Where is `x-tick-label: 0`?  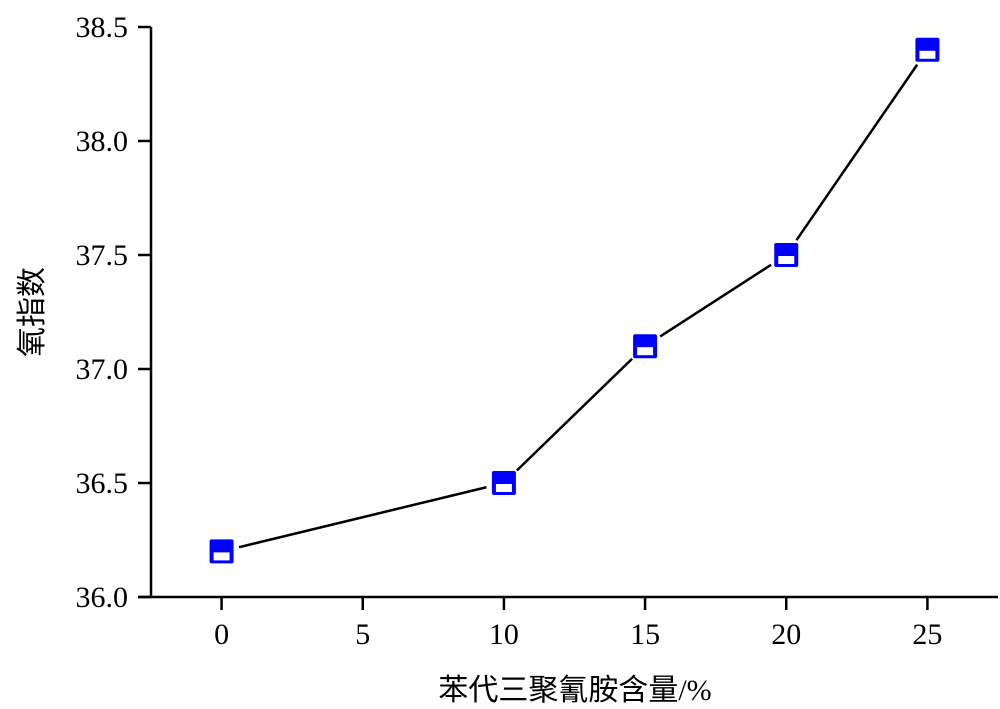
x-tick-label: 0 is located at coordinates (221, 634).